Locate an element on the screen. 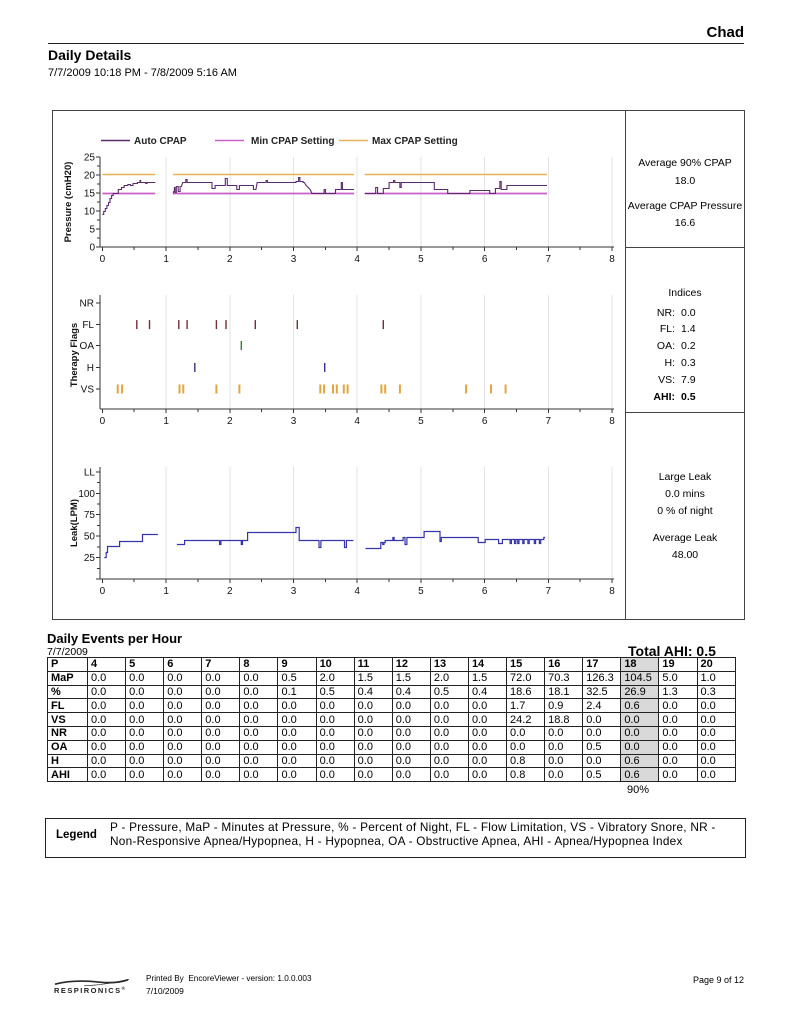  svg-text: NR is located at coordinates (87, 304).